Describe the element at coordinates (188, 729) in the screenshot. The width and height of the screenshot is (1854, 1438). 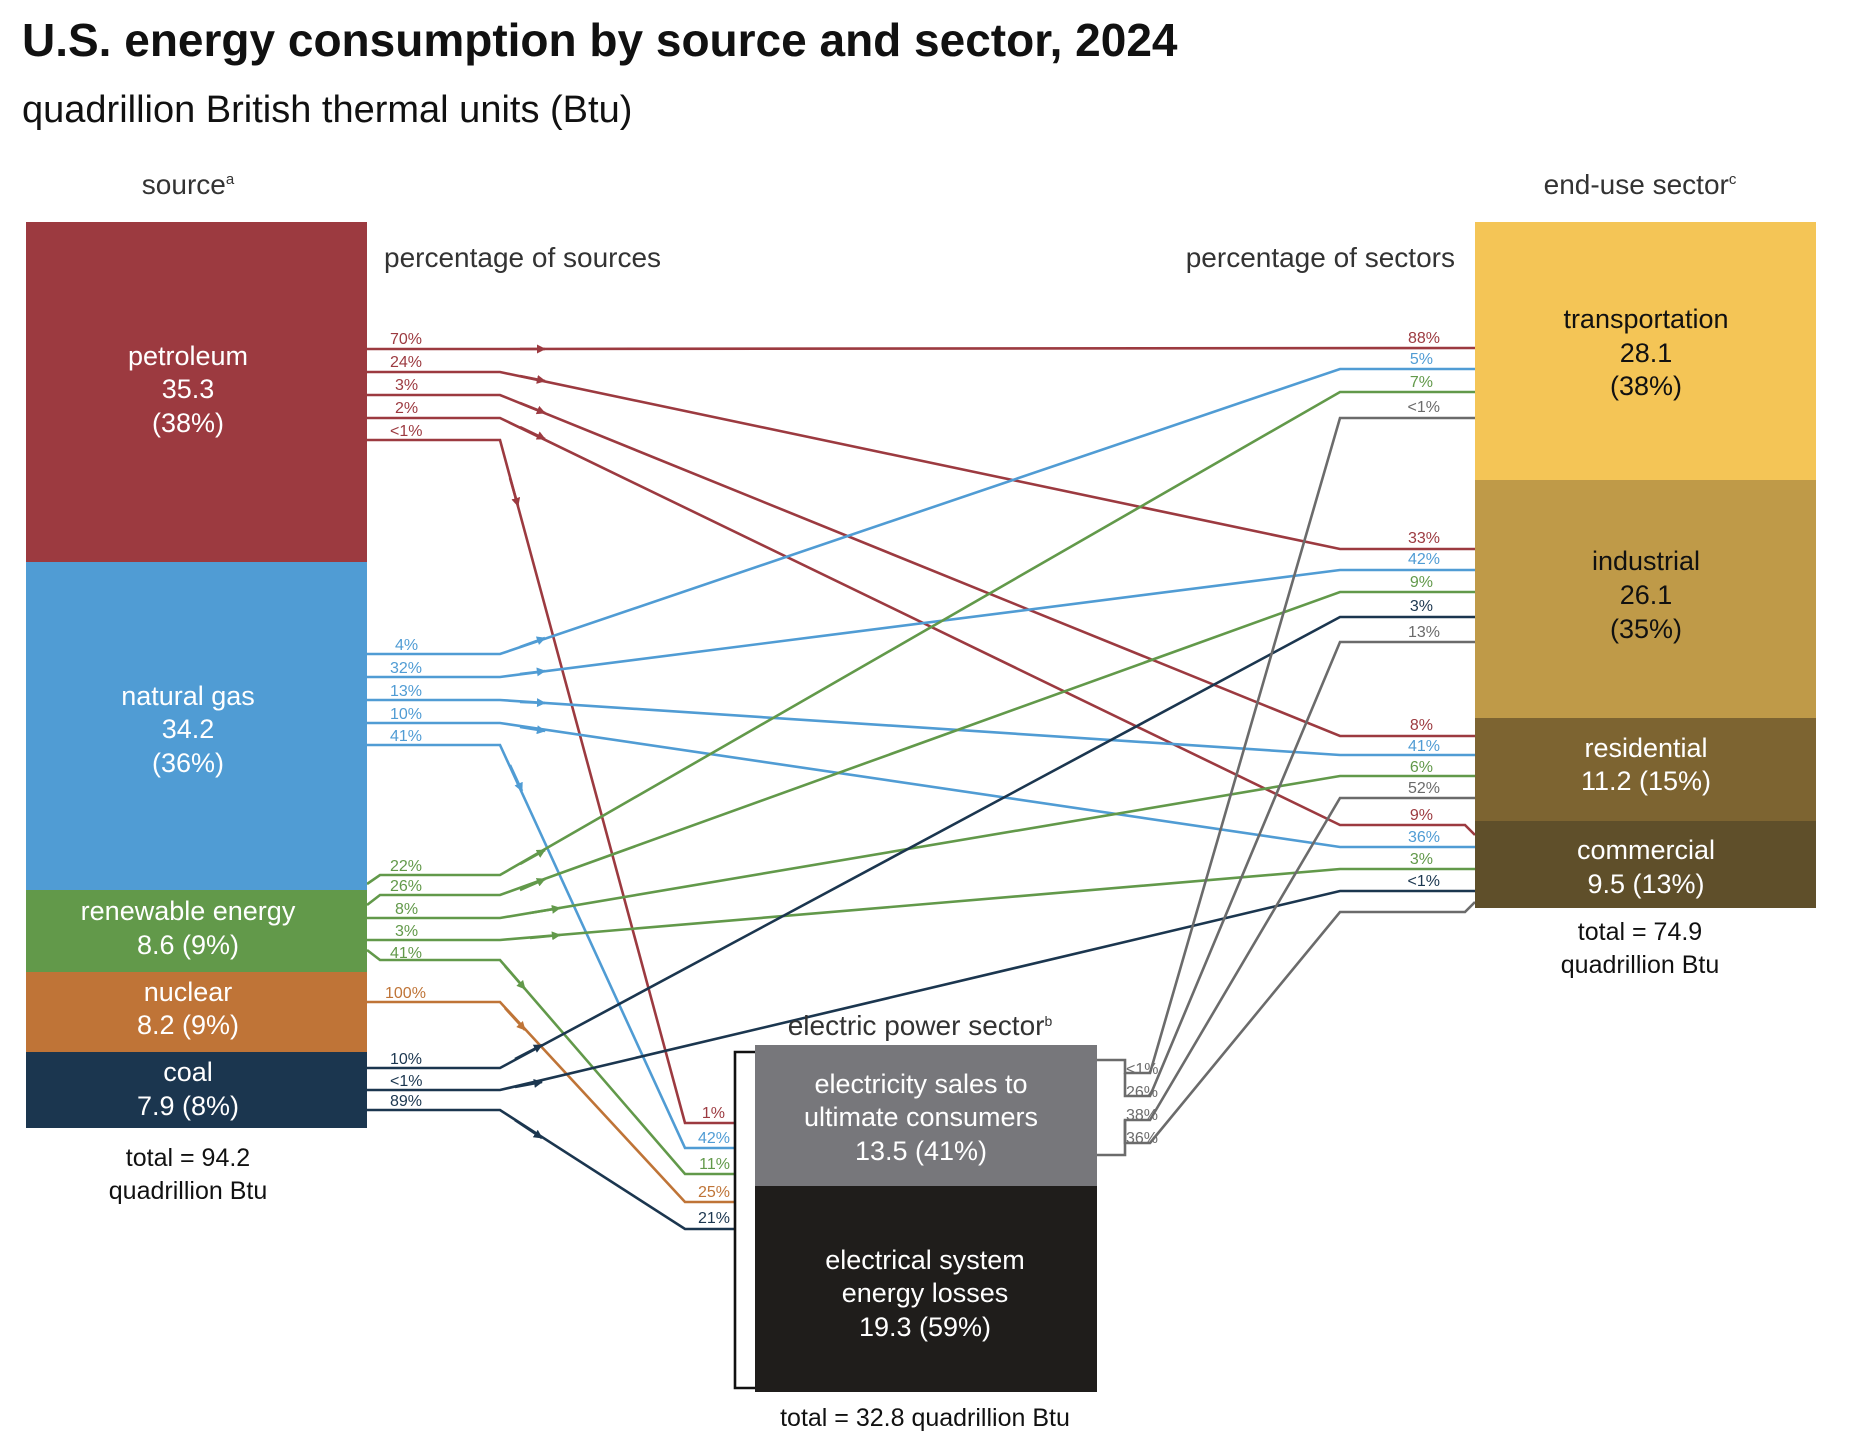
I see `natural-gas-value: 34.2` at that location.